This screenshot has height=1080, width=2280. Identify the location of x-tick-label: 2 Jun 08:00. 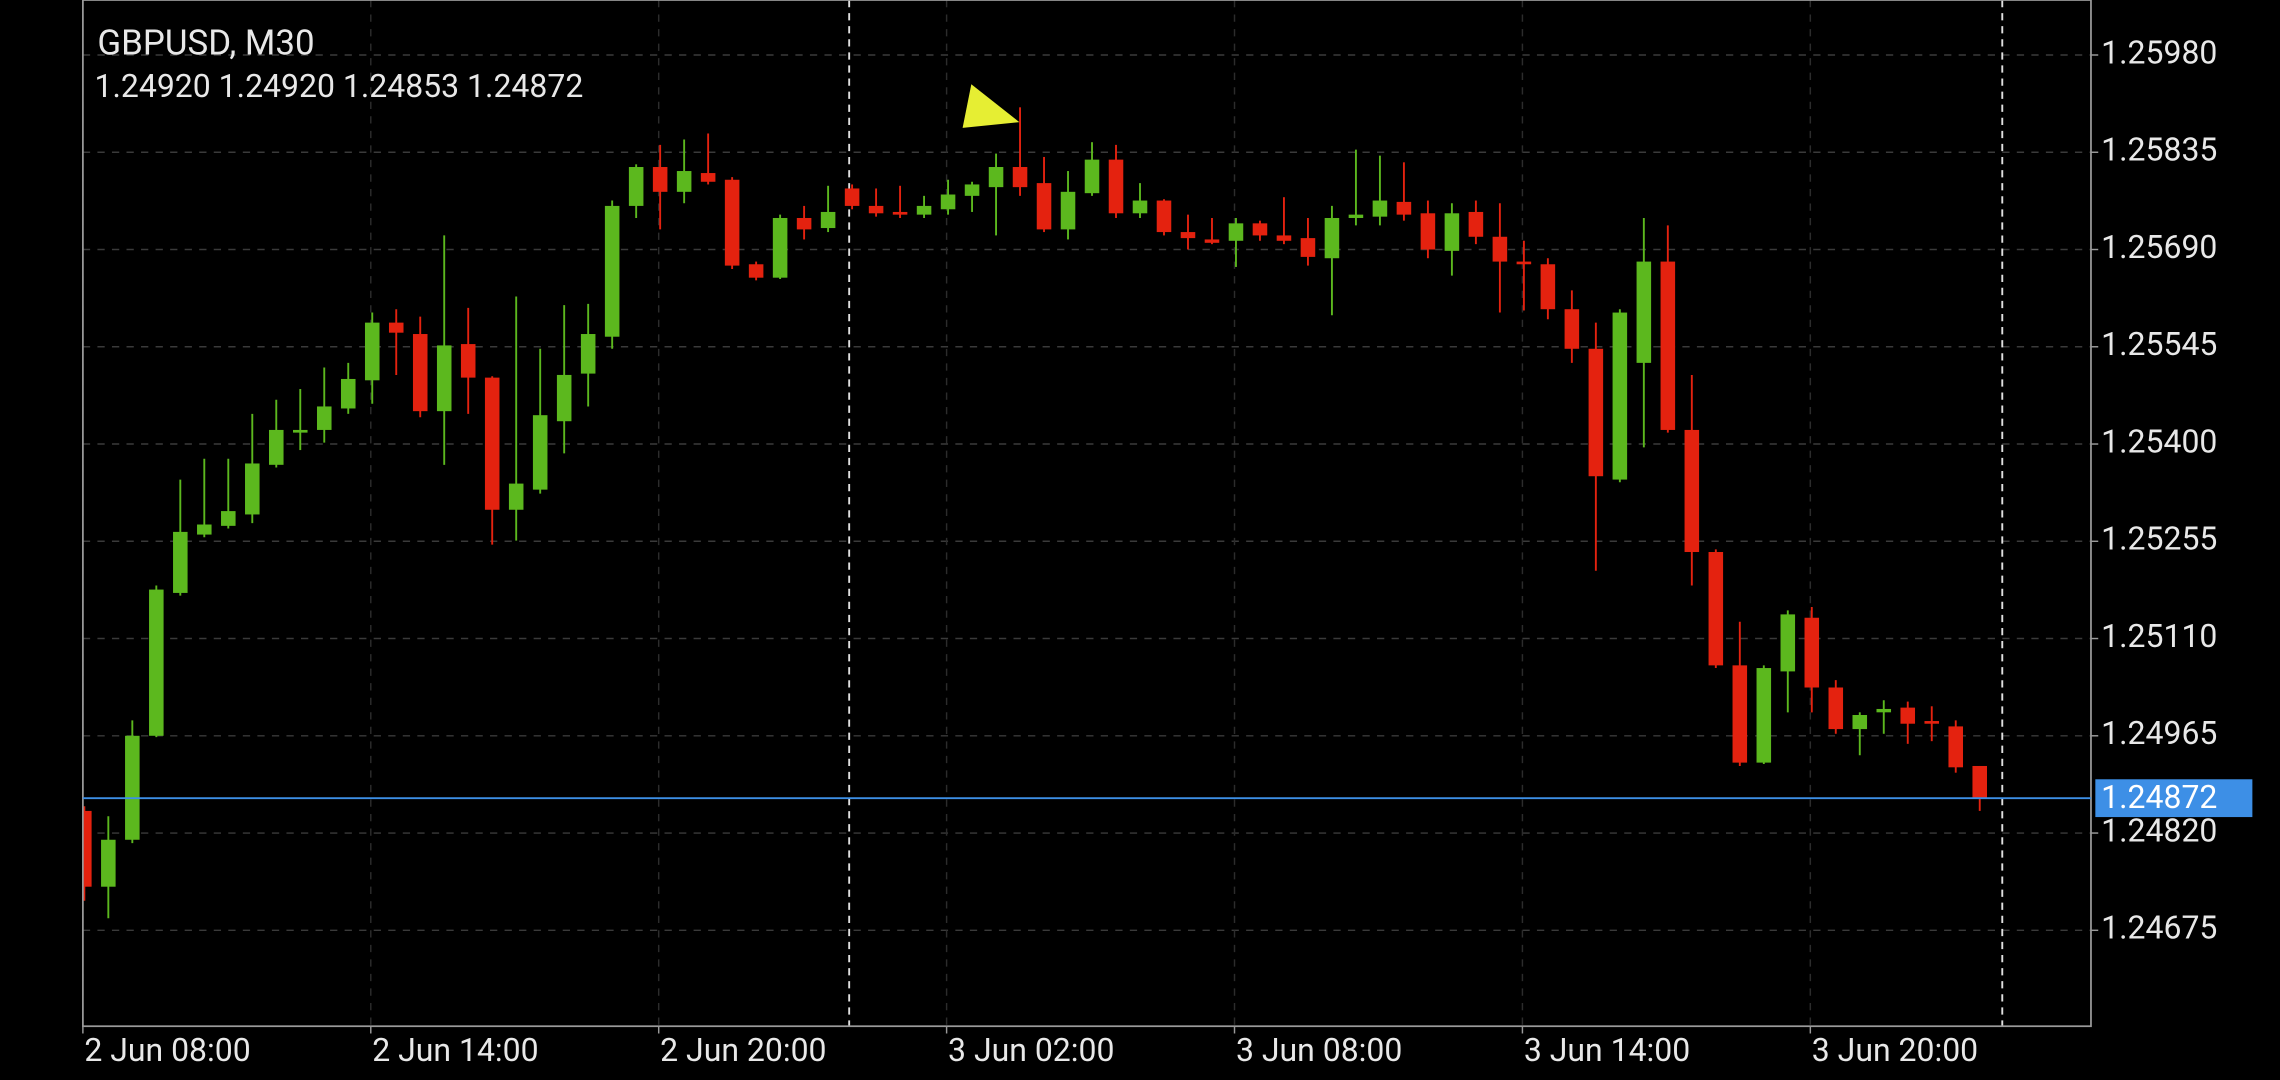
(167, 1050).